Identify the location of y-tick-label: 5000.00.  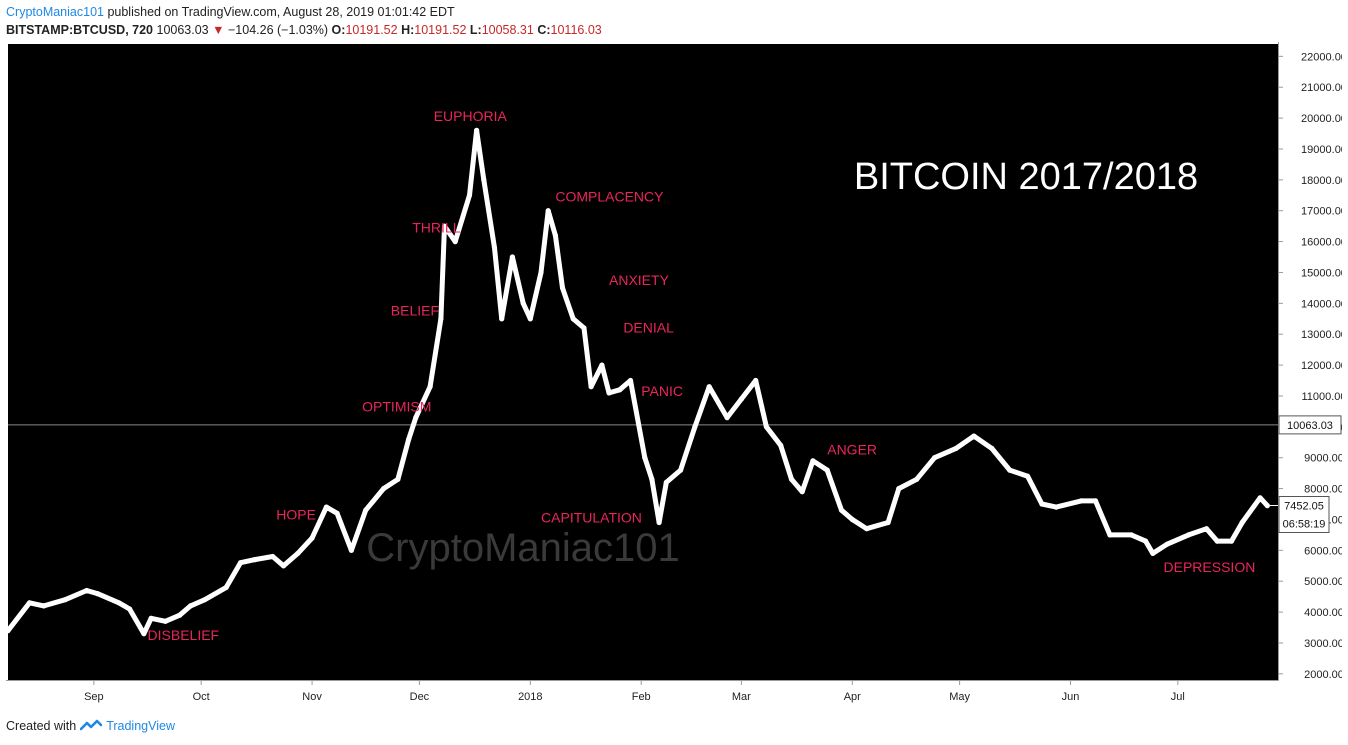
(1323, 582).